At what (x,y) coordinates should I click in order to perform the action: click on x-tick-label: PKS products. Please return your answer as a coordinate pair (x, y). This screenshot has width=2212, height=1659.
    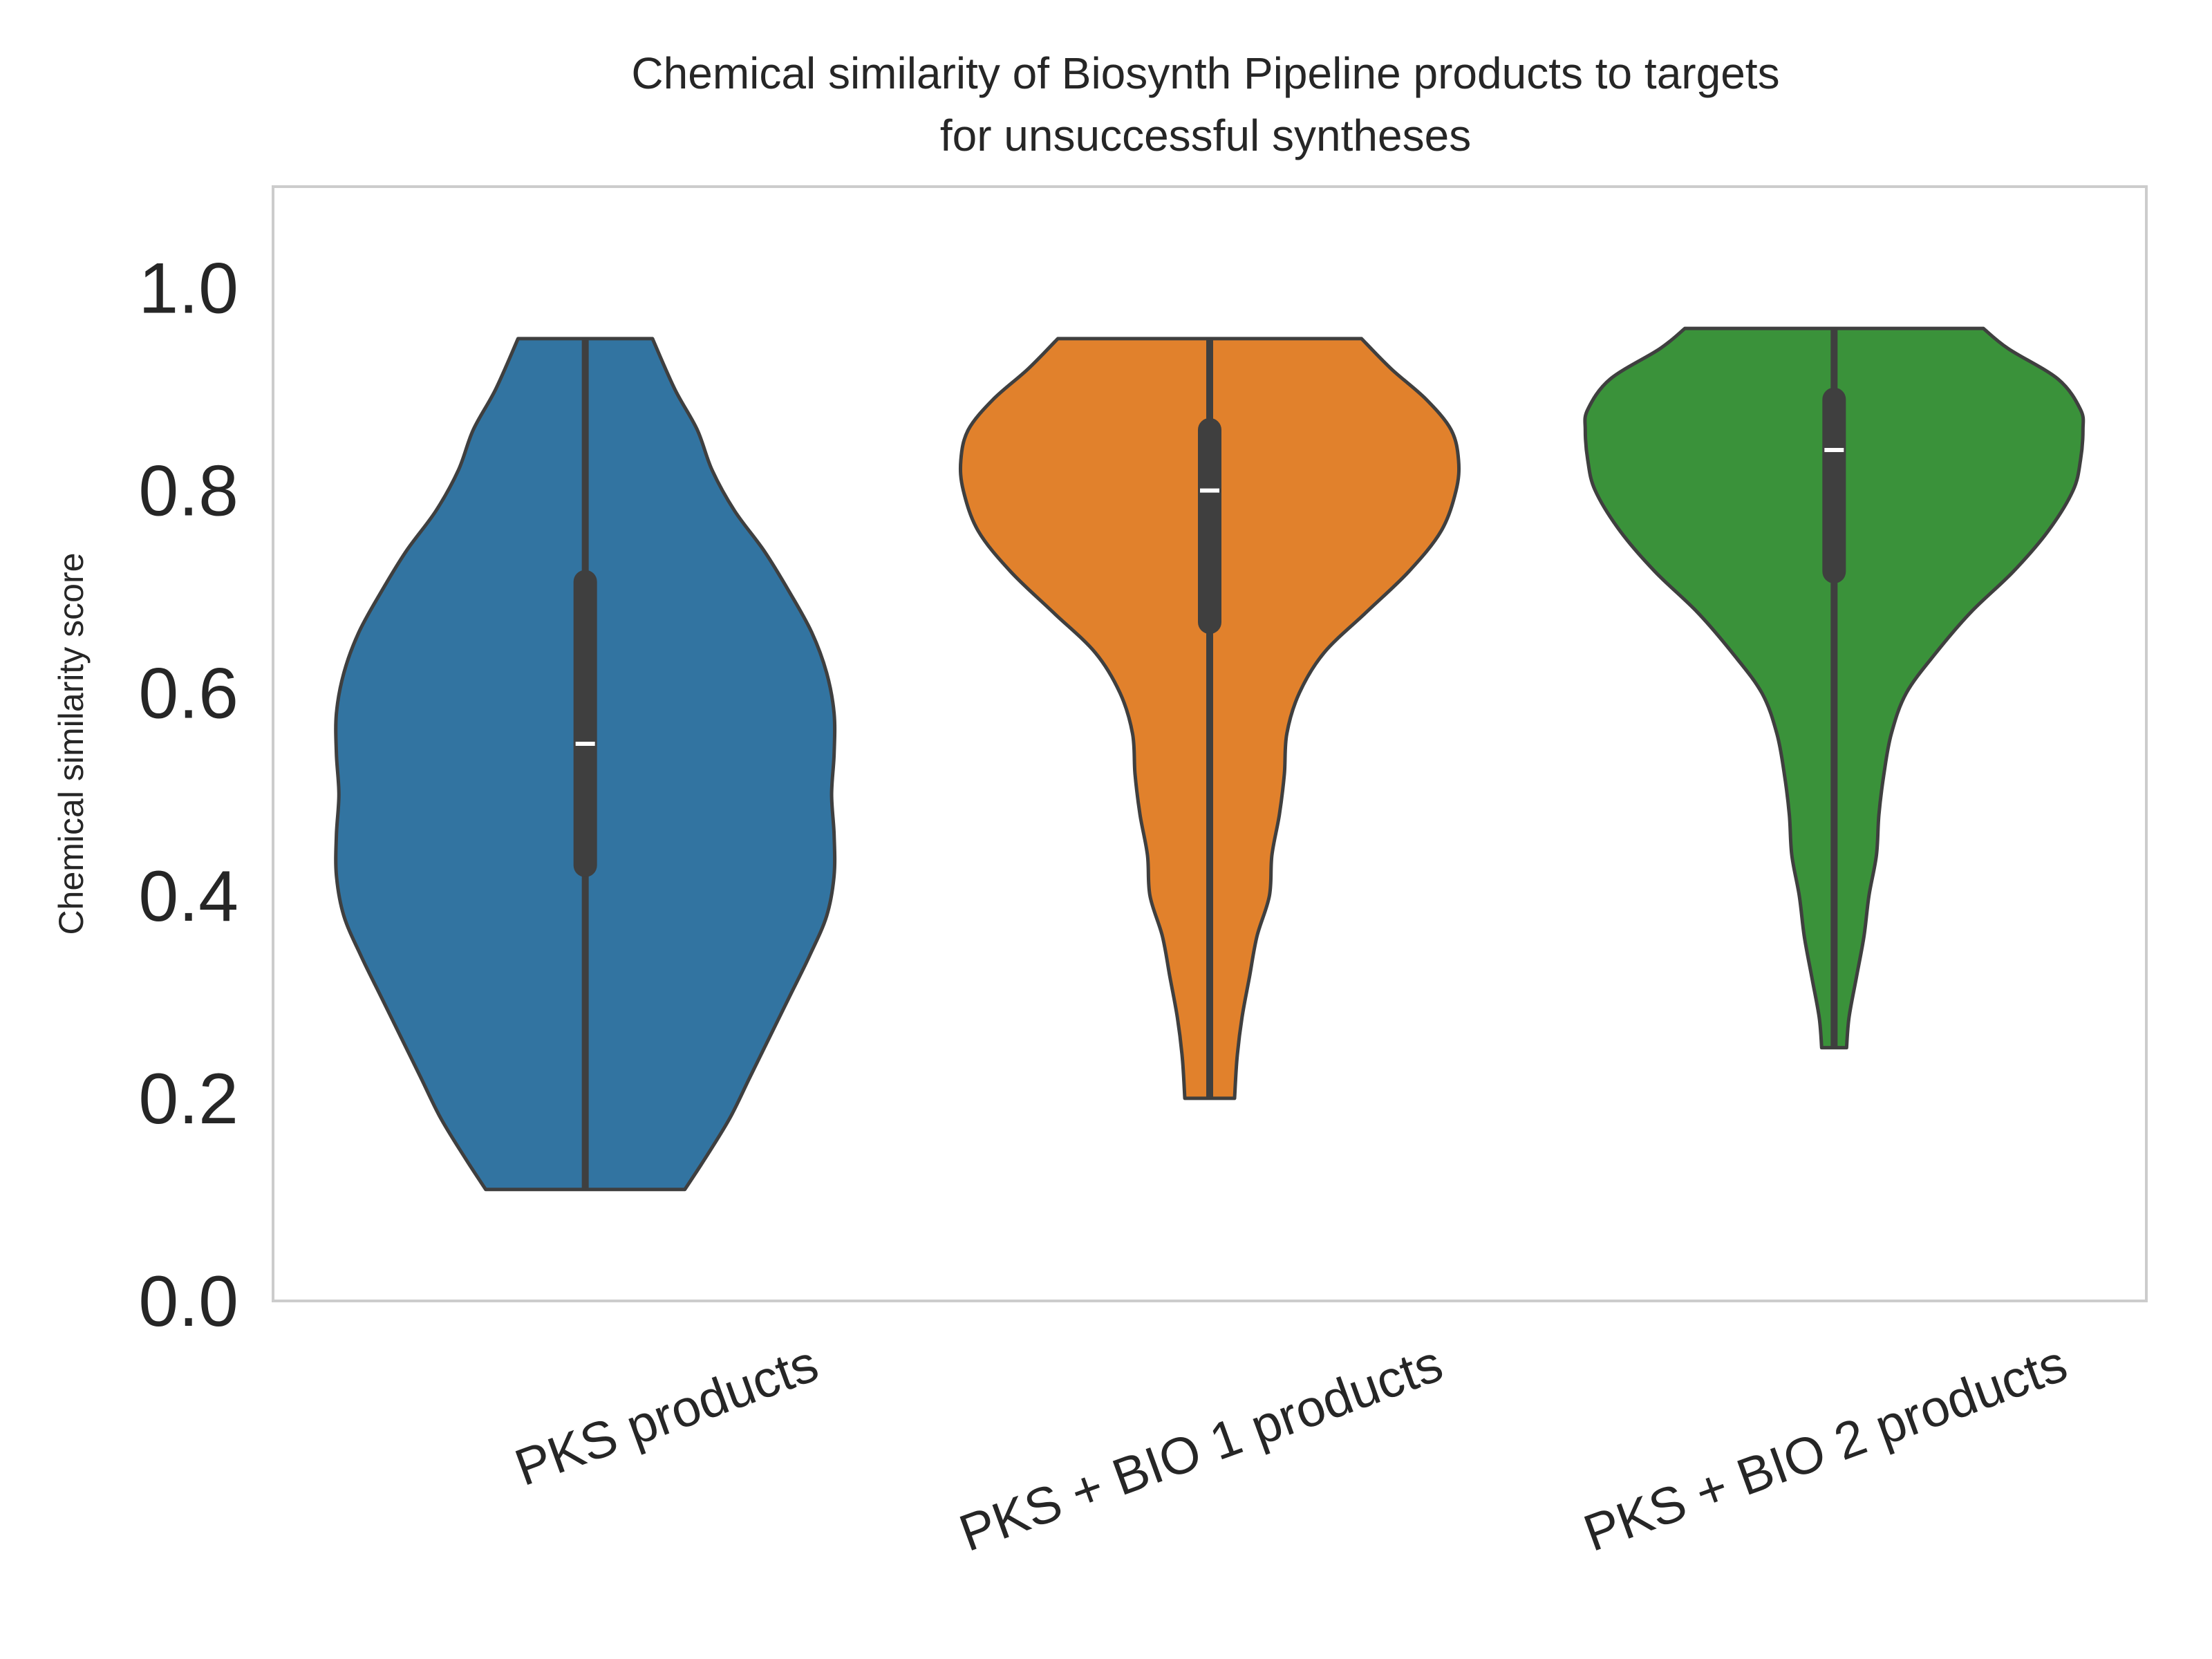
    Looking at the image, I should click on (666, 1415).